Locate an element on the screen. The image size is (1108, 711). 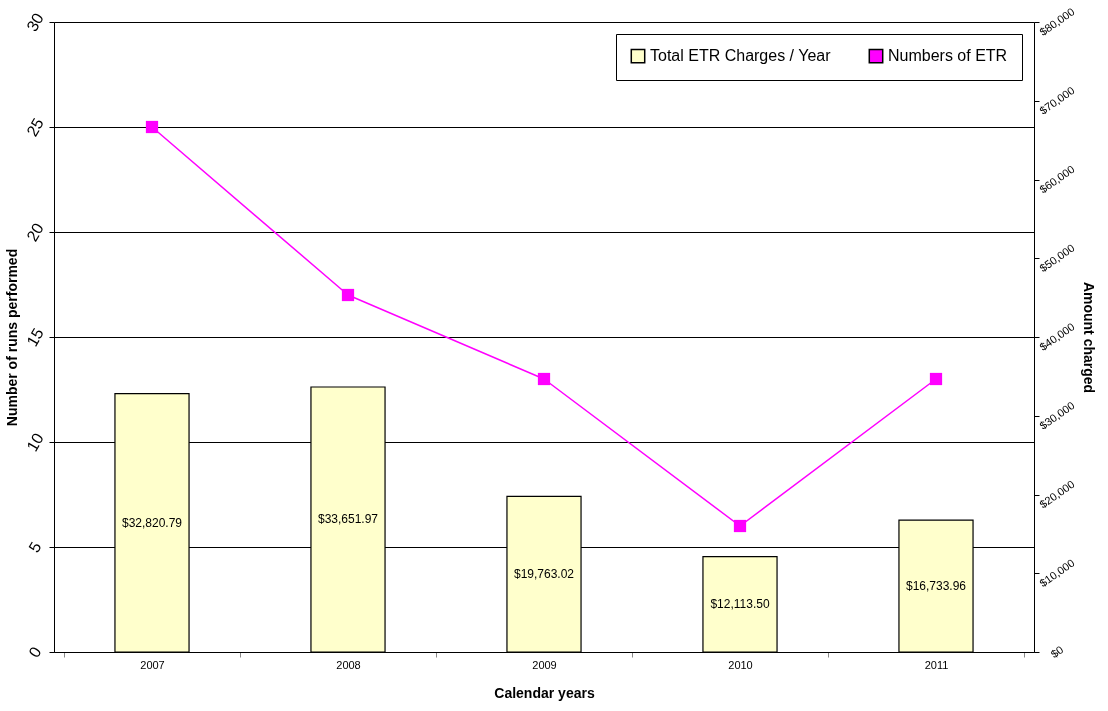
y-tick-label: 5 is located at coordinates (35, 547).